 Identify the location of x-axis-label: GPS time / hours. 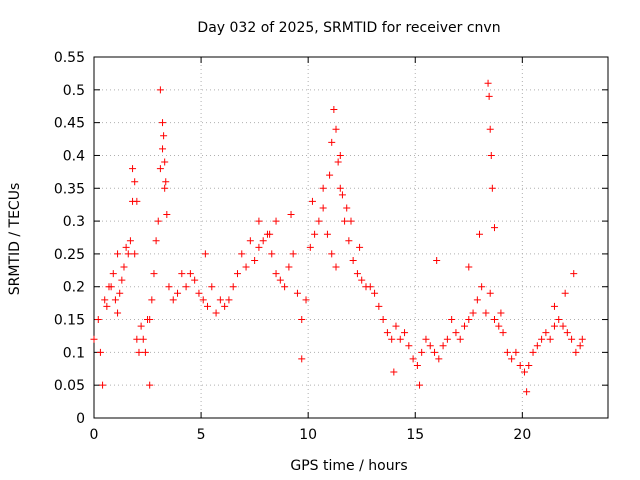
(348, 466).